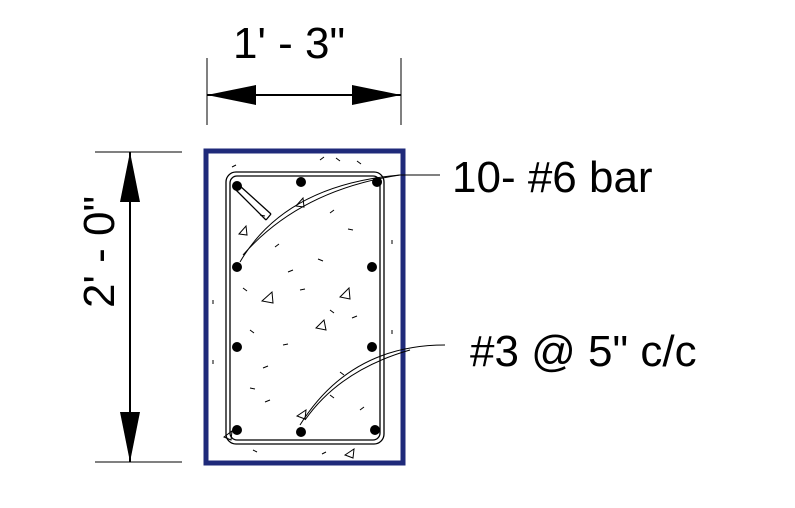 The width and height of the screenshot is (795, 508). What do you see at coordinates (130, 177) in the screenshot?
I see `height-arrow-top-icon` at bounding box center [130, 177].